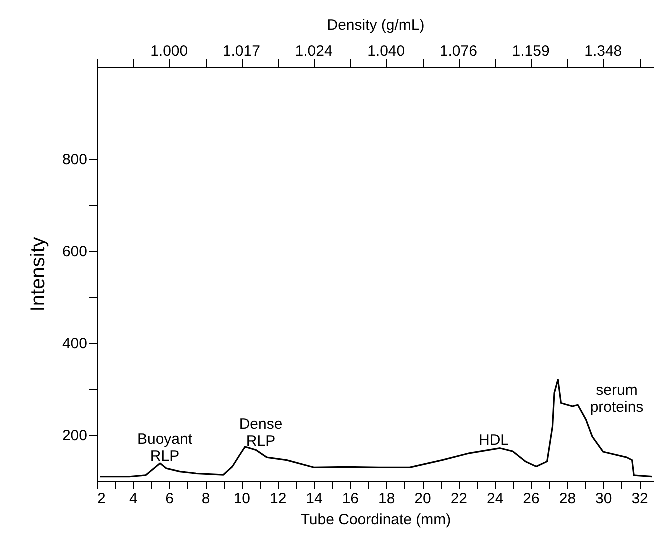 This screenshot has width=654, height=544. I want to click on x-tick-label: 2, so click(102, 499).